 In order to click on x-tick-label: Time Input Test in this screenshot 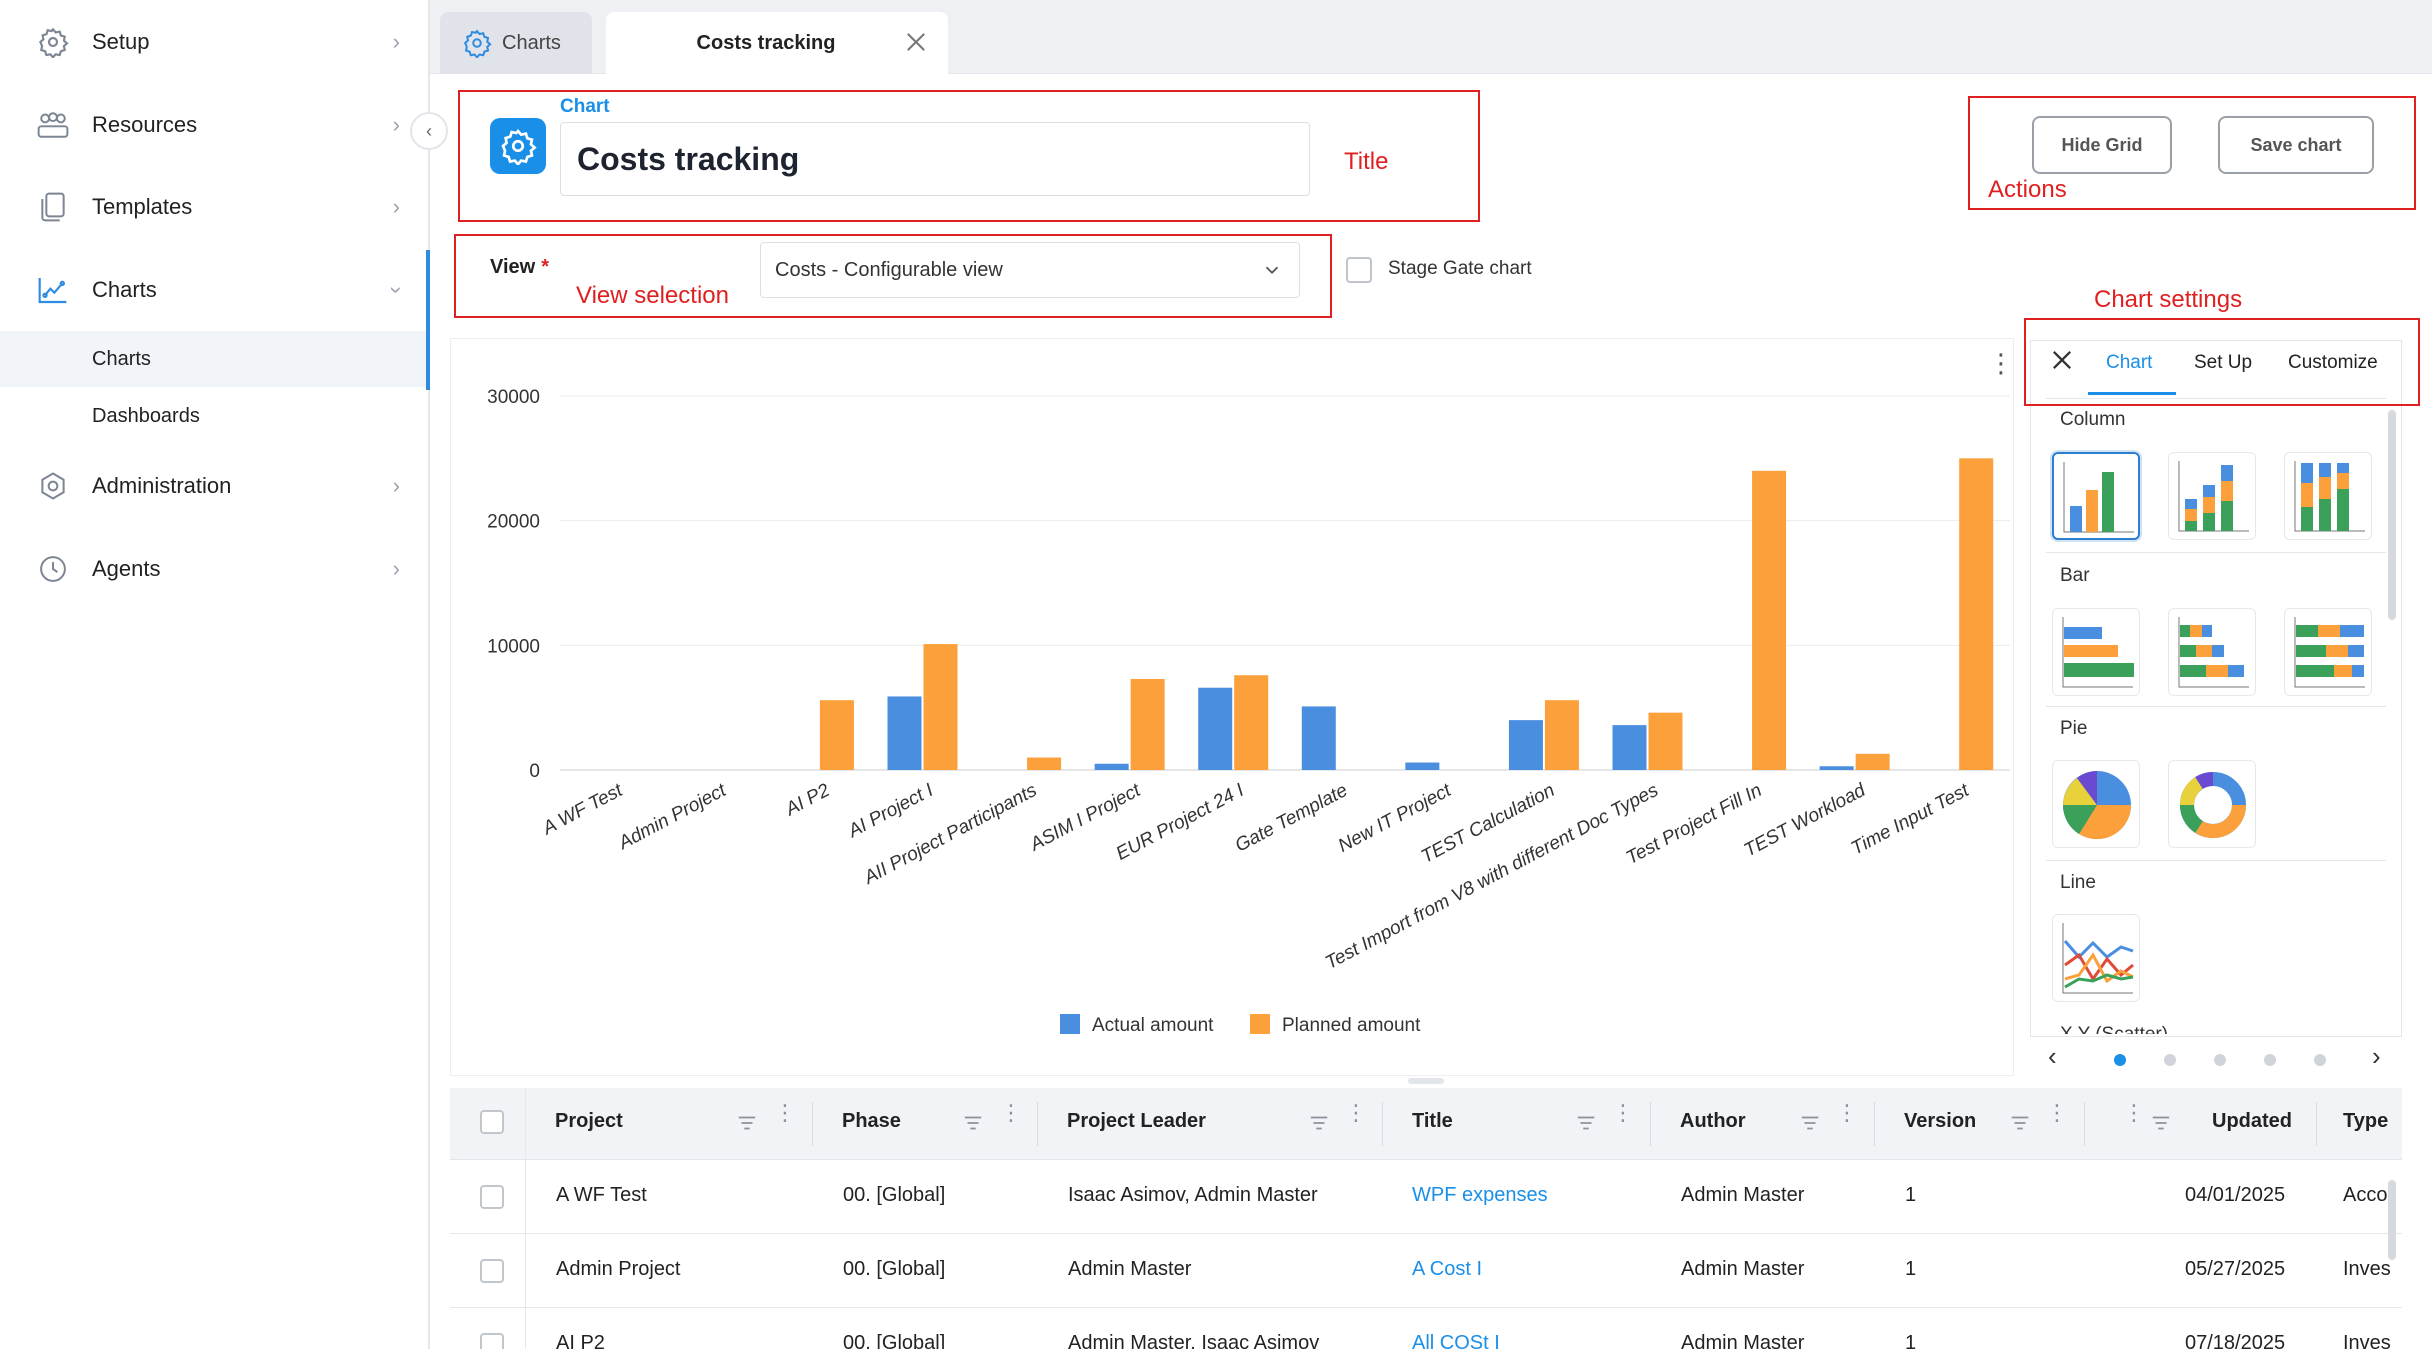, I will do `click(1910, 820)`.